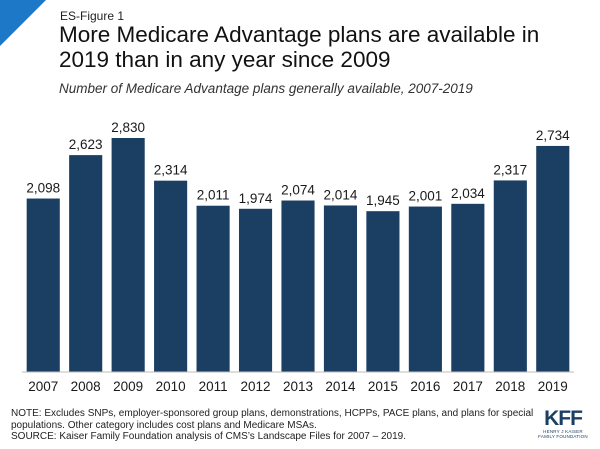 This screenshot has height=449, width=600. What do you see at coordinates (128, 386) in the screenshot?
I see `x-tick-label-2009: 2009` at bounding box center [128, 386].